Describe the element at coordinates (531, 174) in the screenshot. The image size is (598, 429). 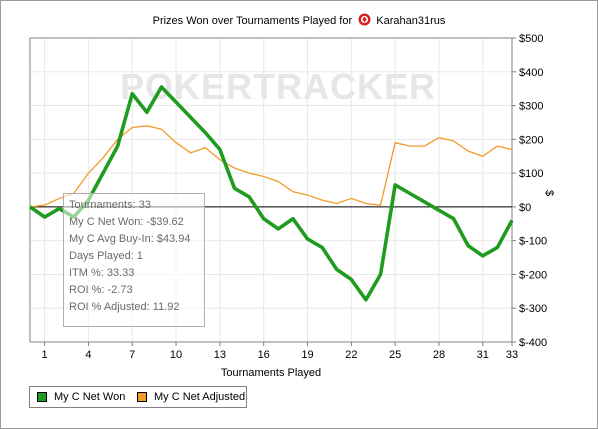
I see `y-tick-label: $100` at that location.